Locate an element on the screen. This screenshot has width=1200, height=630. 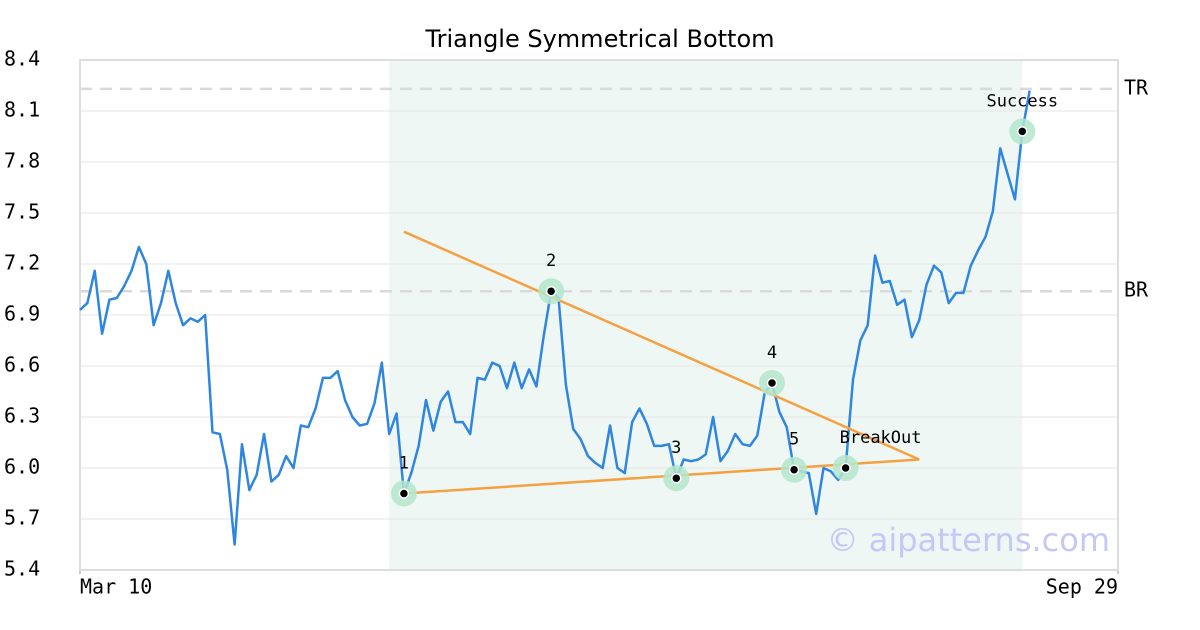
pattern-label: 4 is located at coordinates (772, 353).